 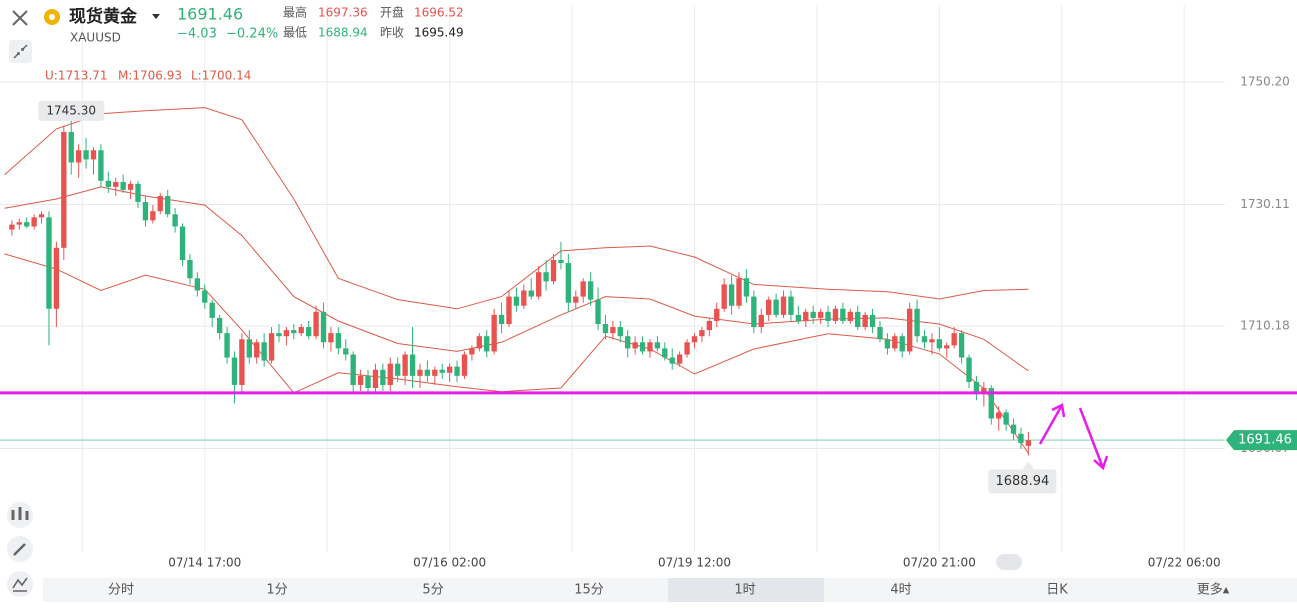 I want to click on band-label: L:1700.14, so click(x=221, y=76).